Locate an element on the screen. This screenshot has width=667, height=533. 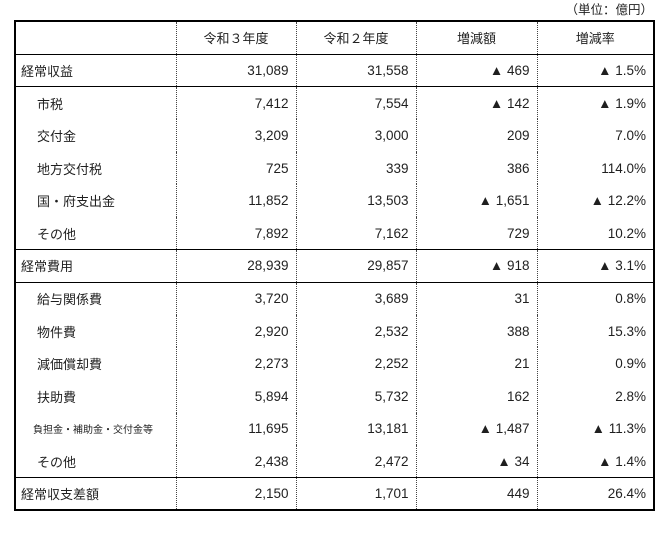
table-row: 国・府支出金 11,852 13,503 ▲ 1,651 ▲ 12.2% is located at coordinates (334, 200).